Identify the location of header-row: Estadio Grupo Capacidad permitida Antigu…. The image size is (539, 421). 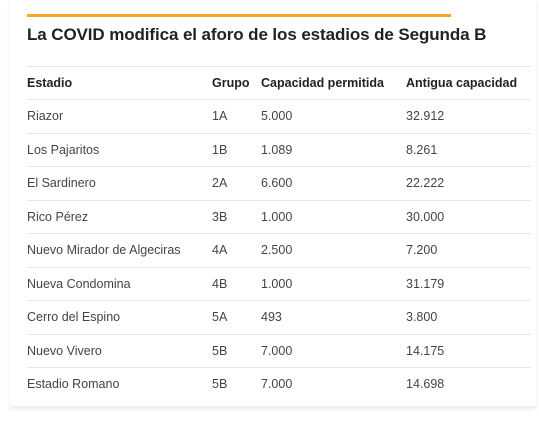
(279, 83).